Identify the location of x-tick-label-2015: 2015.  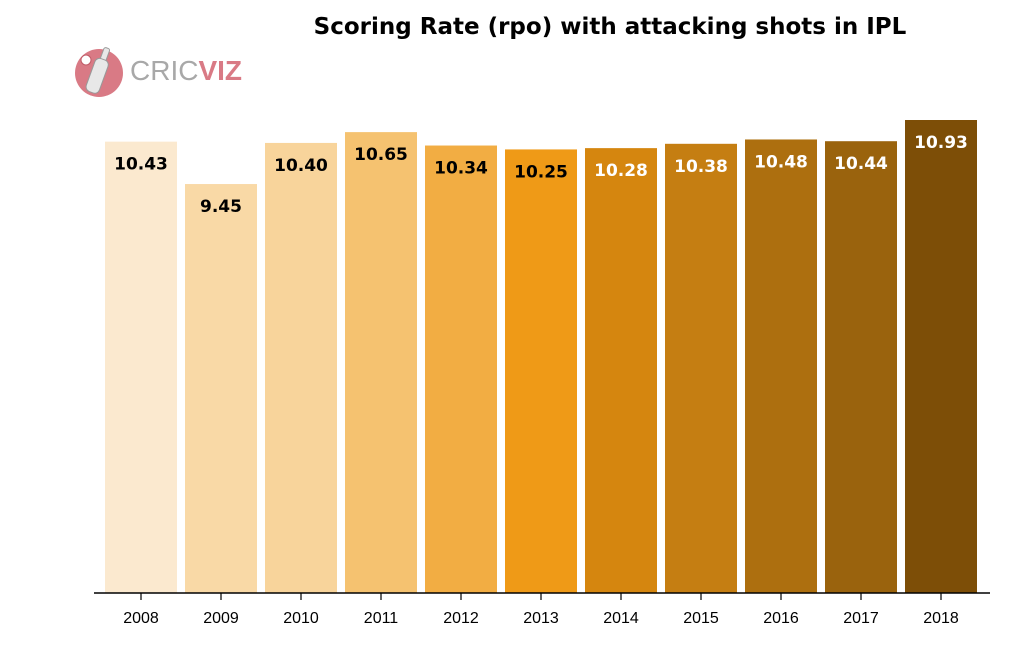
(701, 618).